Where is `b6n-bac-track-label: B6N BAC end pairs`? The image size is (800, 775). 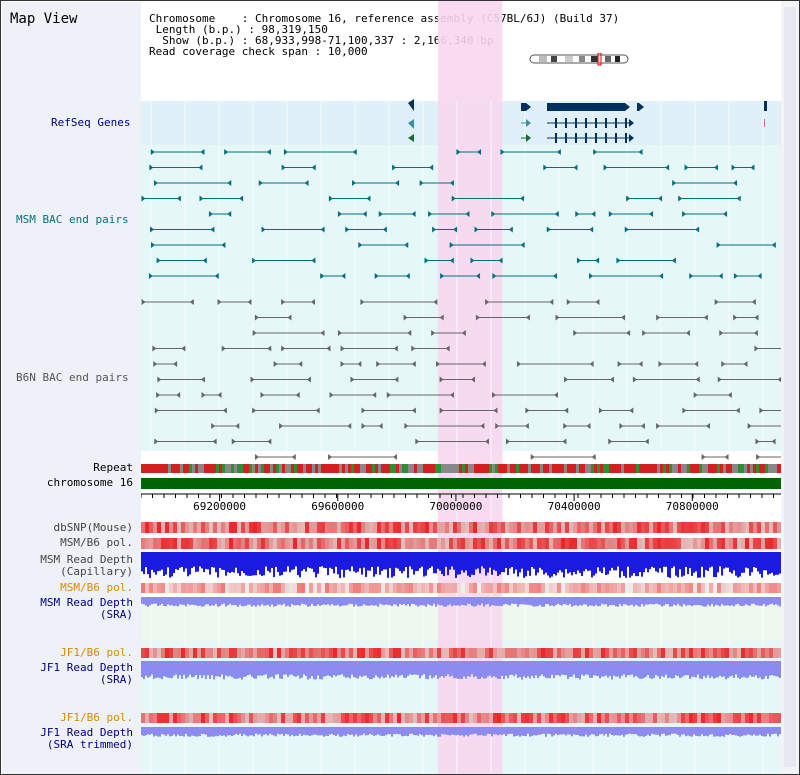
b6n-bac-track-label: B6N BAC end pairs is located at coordinates (72, 377).